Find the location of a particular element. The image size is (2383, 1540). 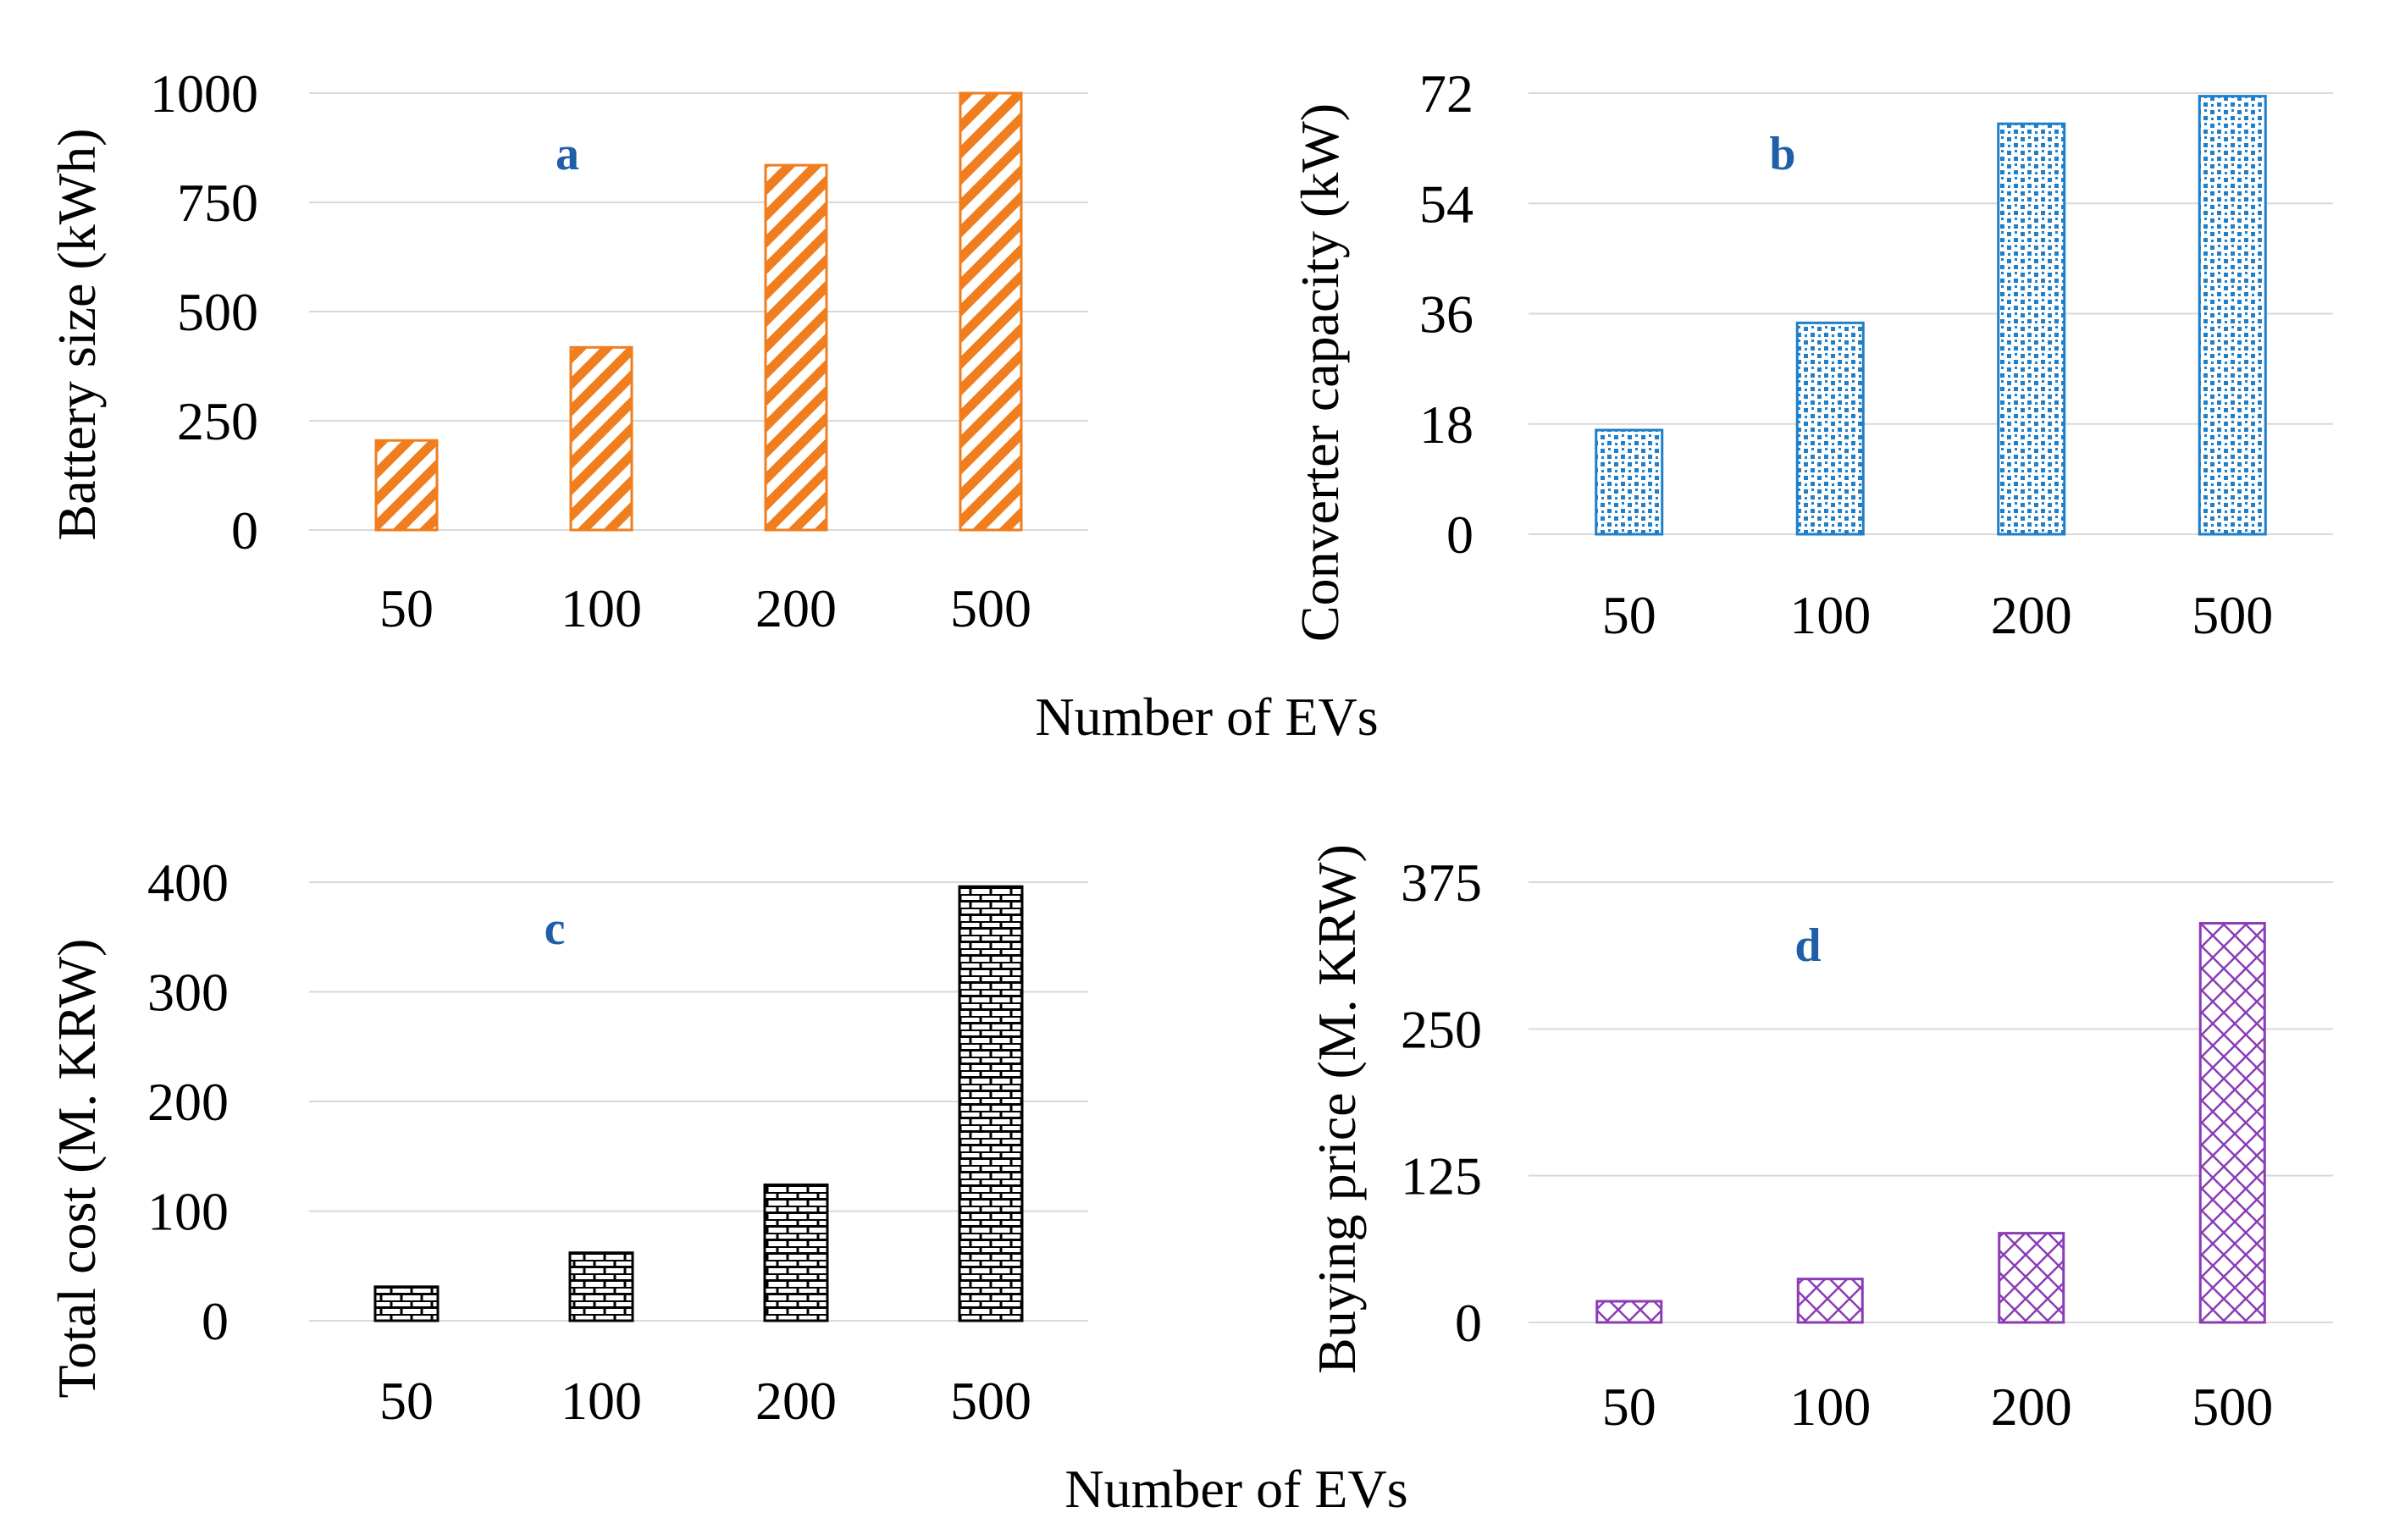

panel-d-x-tick-label: 500 is located at coordinates (2232, 1407).